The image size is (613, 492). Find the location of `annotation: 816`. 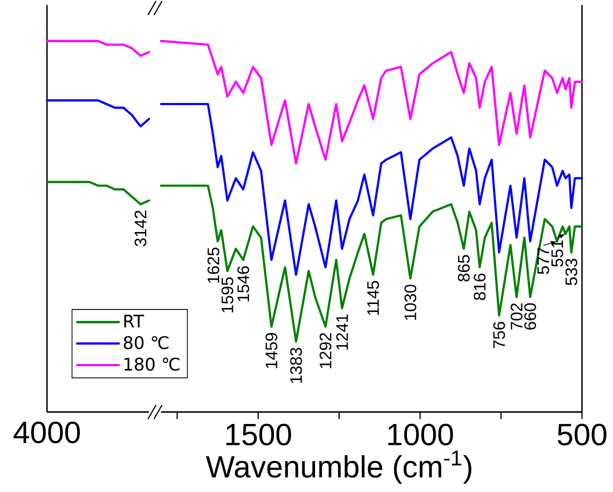

annotation: 816 is located at coordinates (480, 287).